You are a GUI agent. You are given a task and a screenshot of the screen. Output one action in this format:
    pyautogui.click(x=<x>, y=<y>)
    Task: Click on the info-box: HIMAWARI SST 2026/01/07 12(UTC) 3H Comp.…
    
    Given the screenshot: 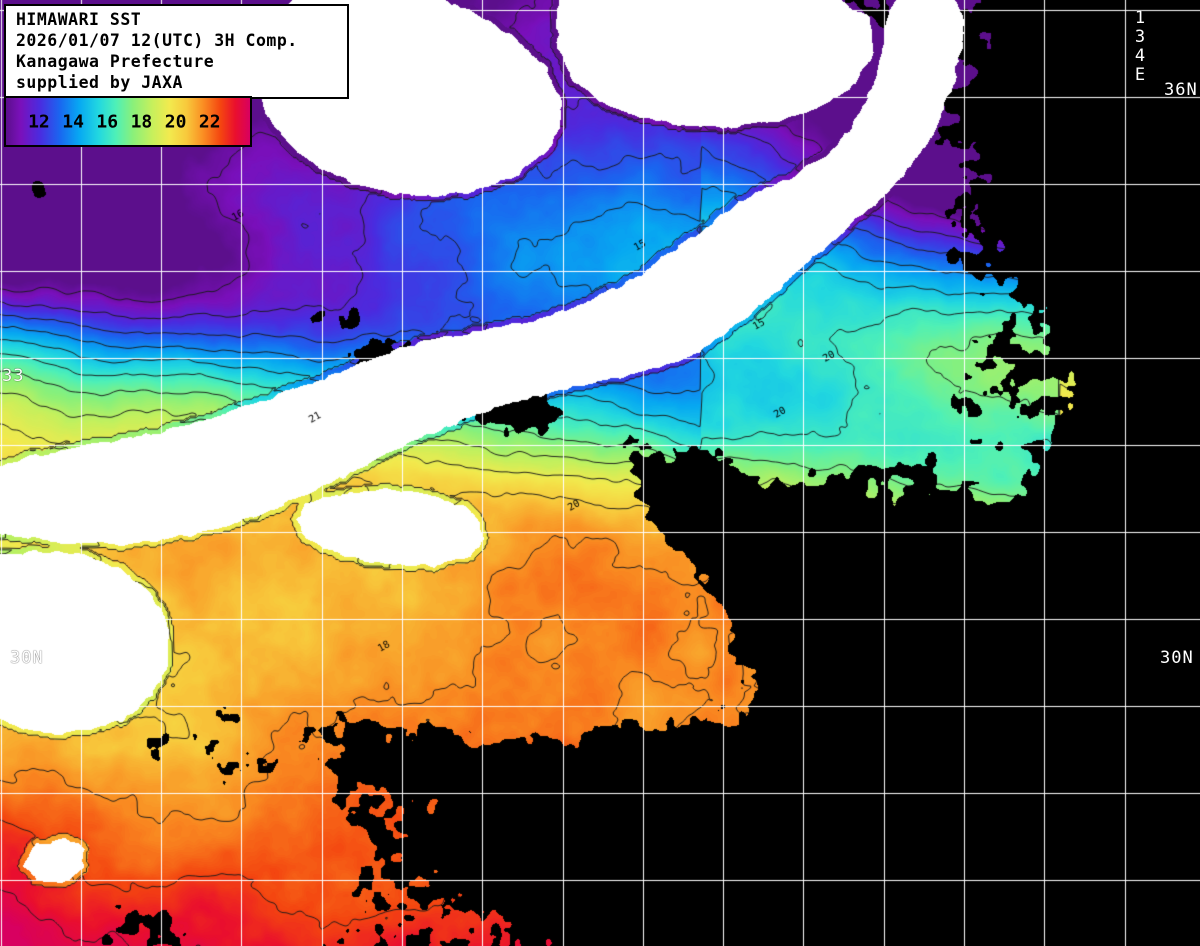 What is the action you would take?
    pyautogui.click(x=176, y=51)
    